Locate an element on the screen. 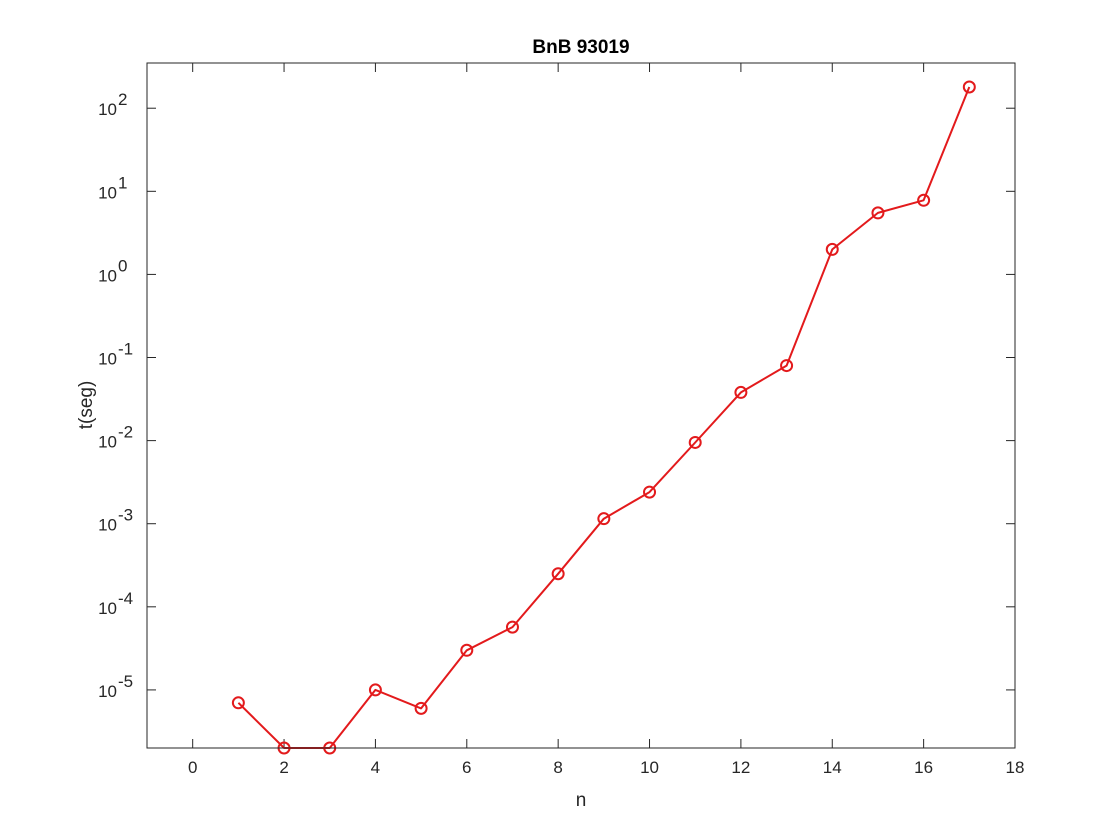 The image size is (1120, 840). y-tick-label-exponent: -1 is located at coordinates (125, 349).